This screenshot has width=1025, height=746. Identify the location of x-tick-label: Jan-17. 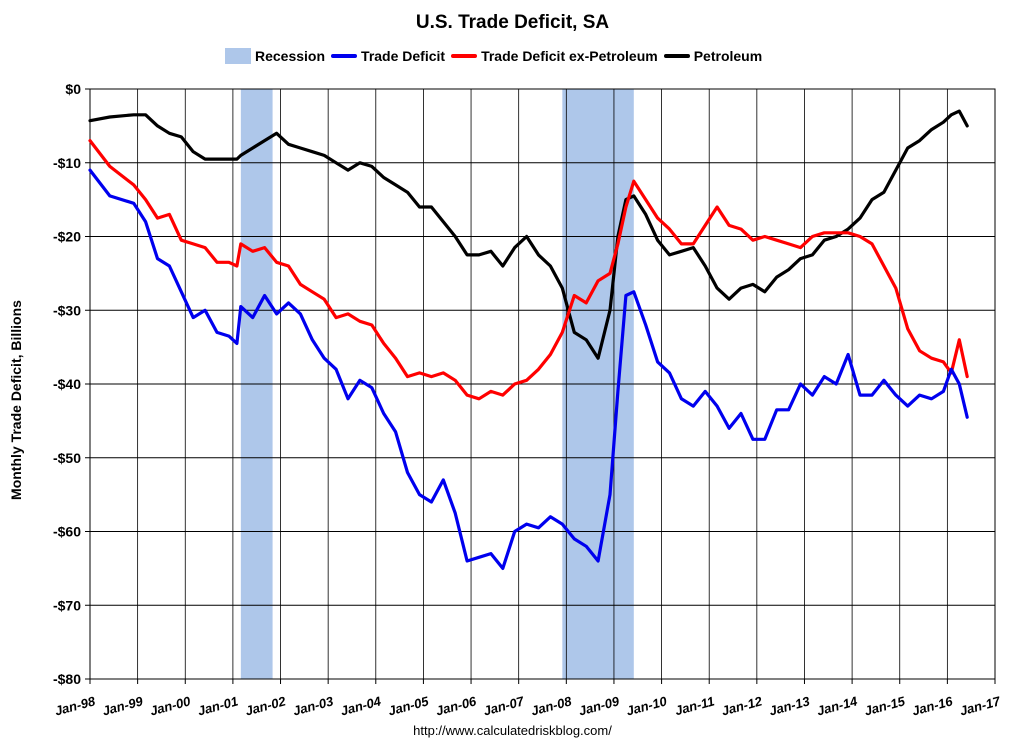
(980, 705).